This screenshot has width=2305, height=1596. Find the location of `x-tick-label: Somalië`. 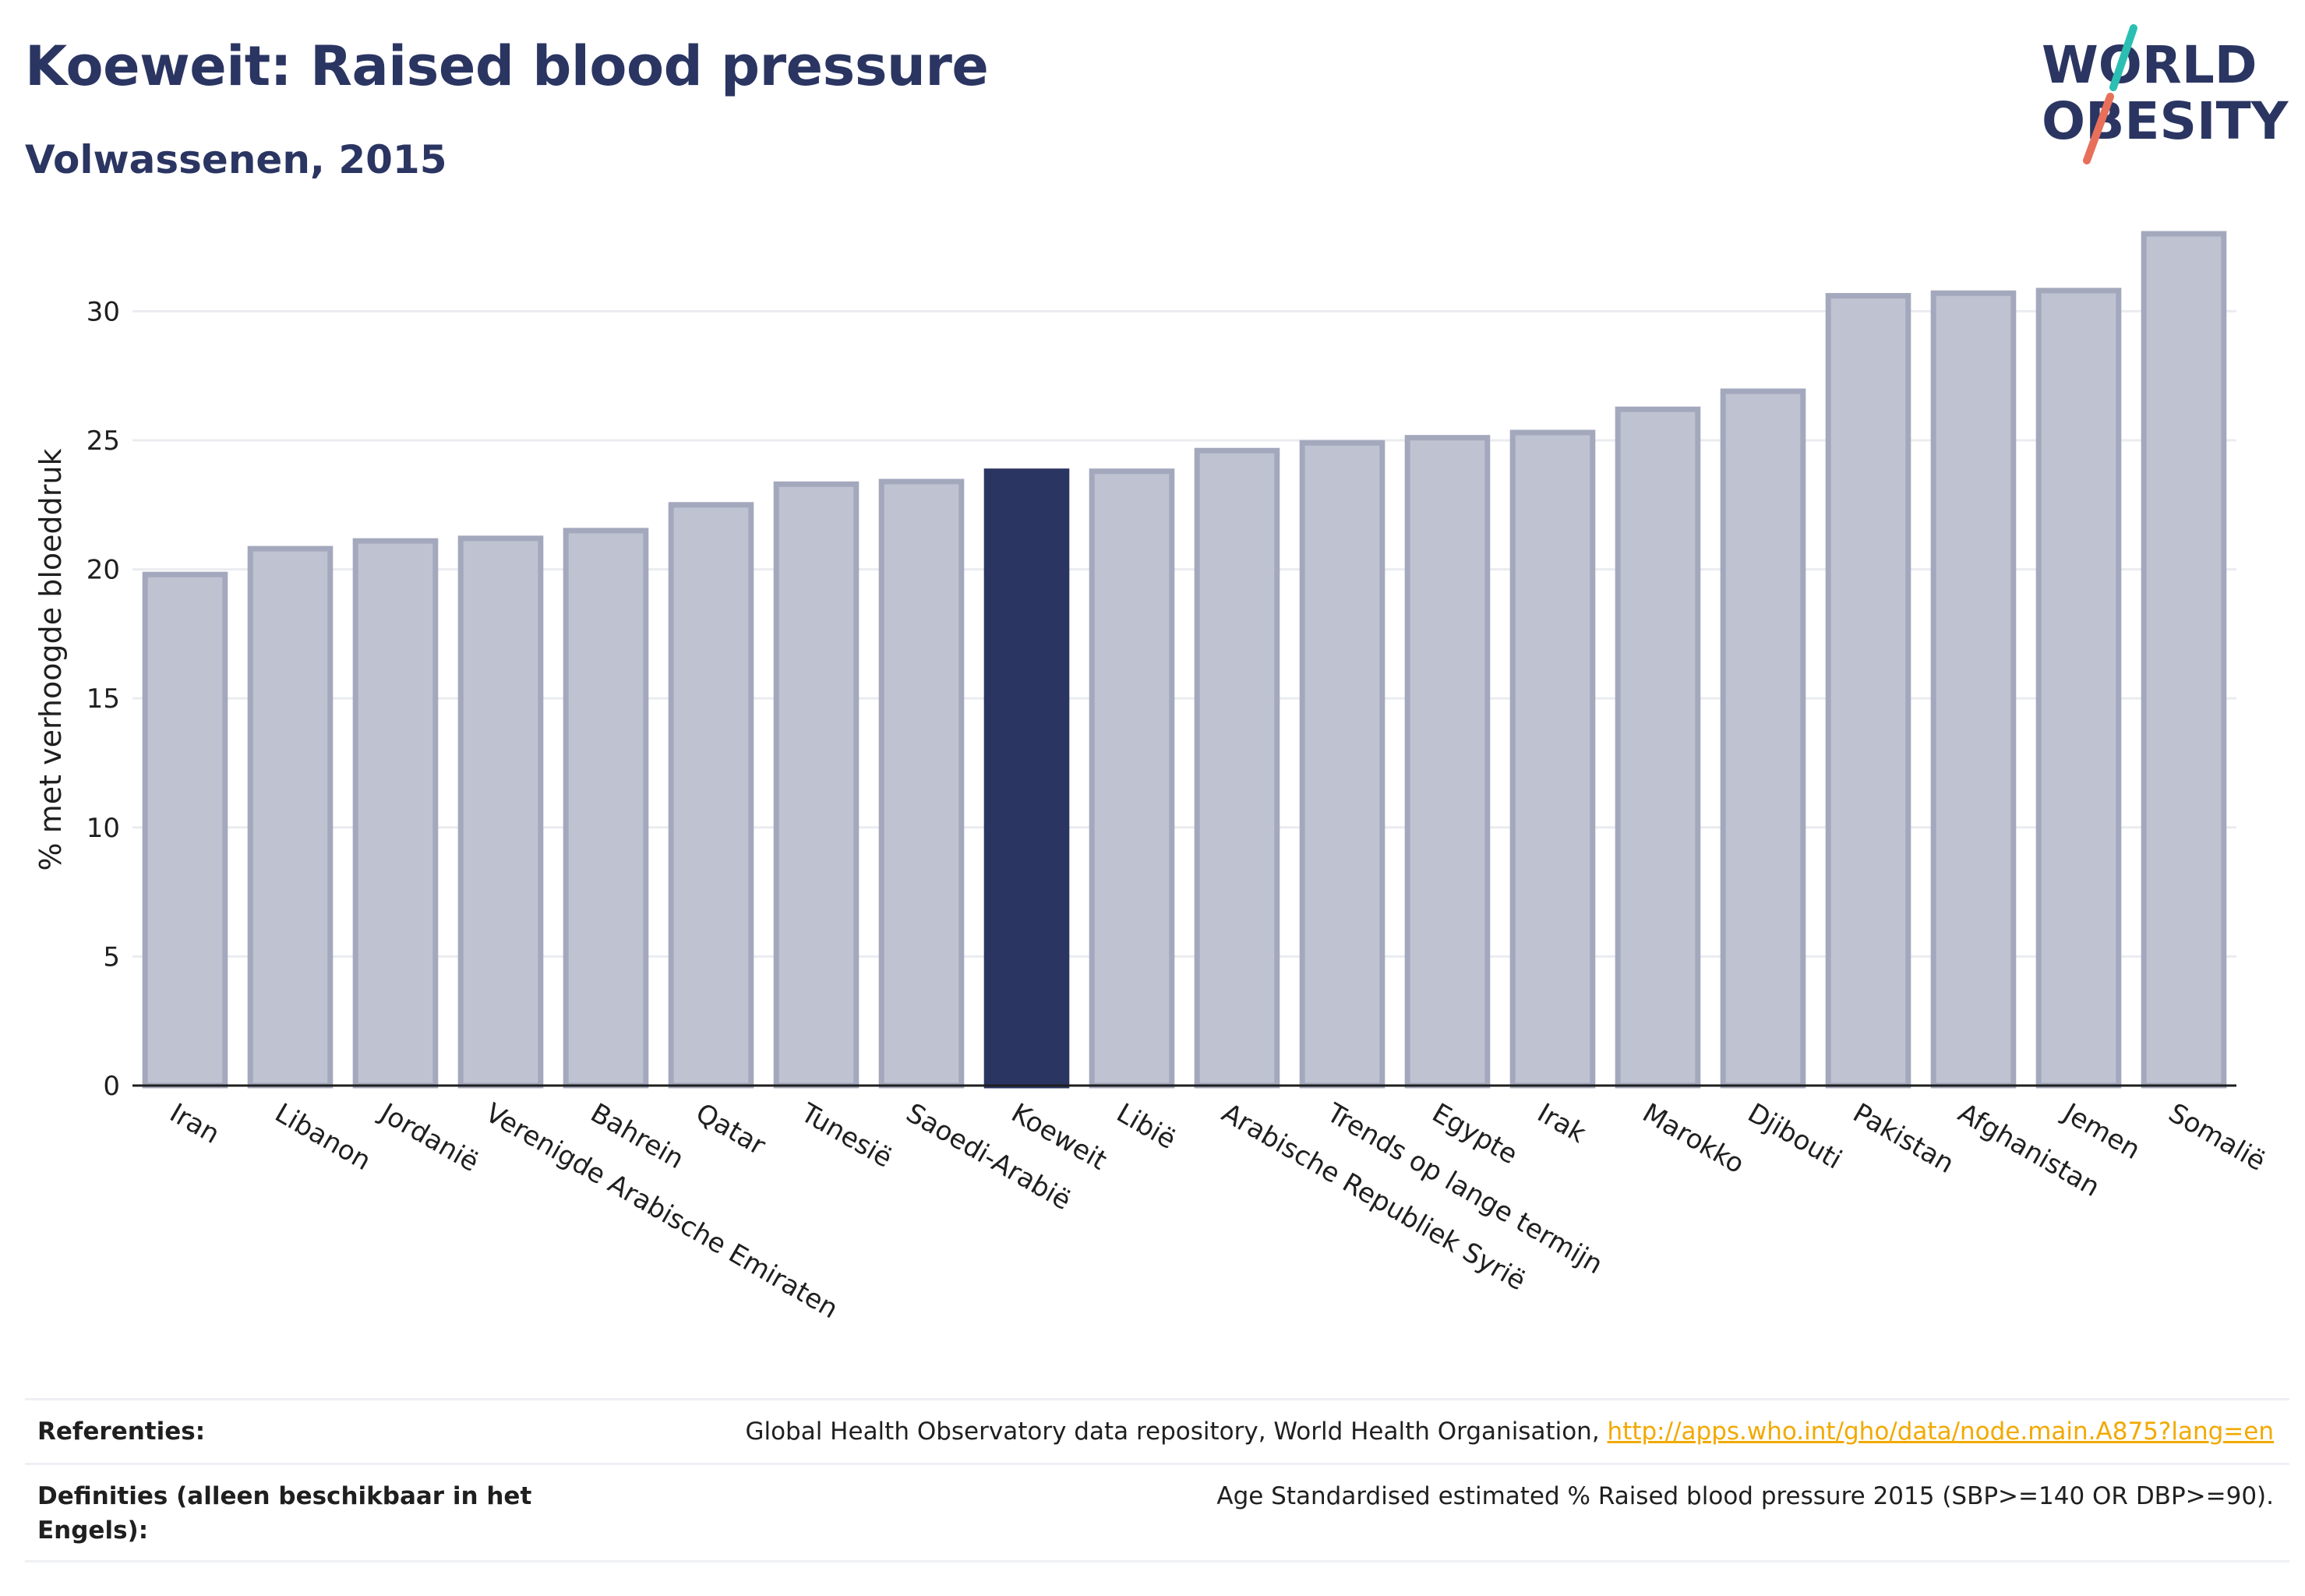

x-tick-label: Somalië is located at coordinates (2217, 1137).